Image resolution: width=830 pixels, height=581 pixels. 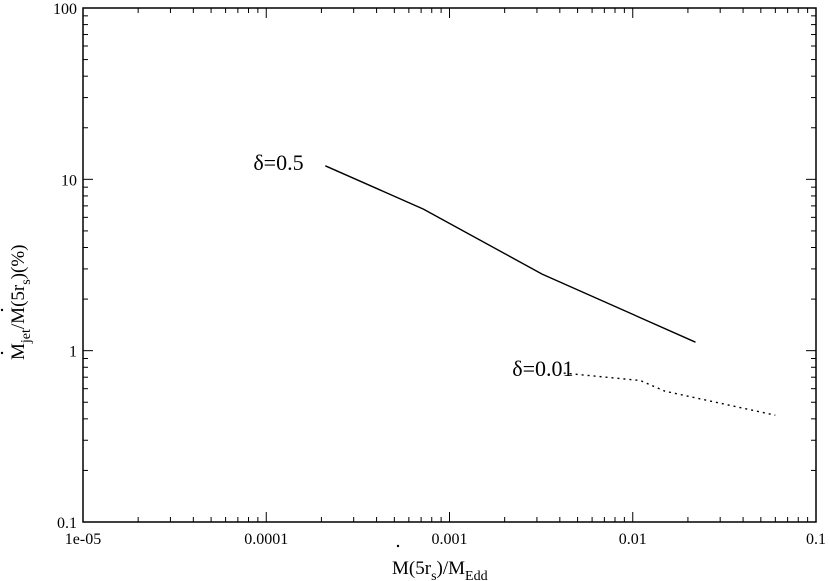 I want to click on x-axis-label-dot, so click(x=398, y=546).